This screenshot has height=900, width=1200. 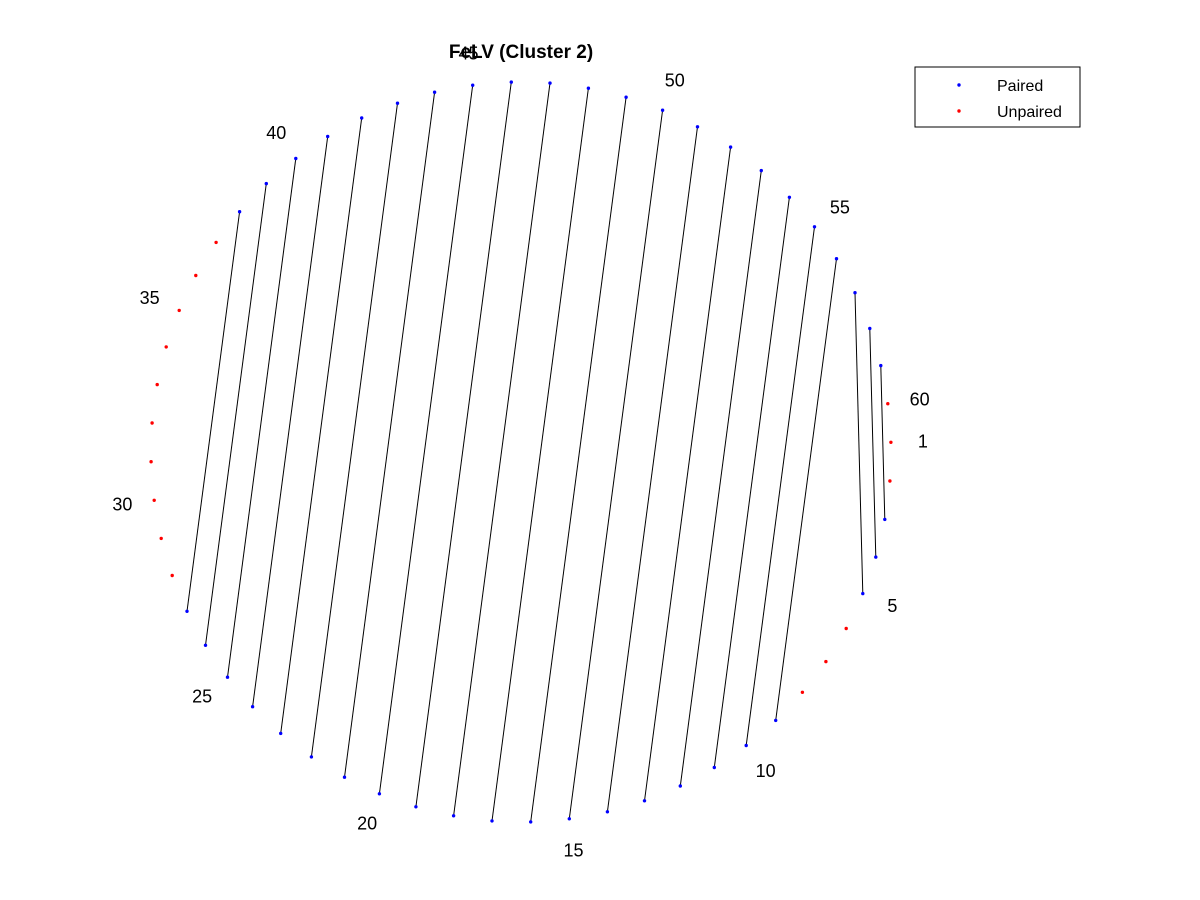 I want to click on legend-unpaired-marker, so click(x=959, y=111).